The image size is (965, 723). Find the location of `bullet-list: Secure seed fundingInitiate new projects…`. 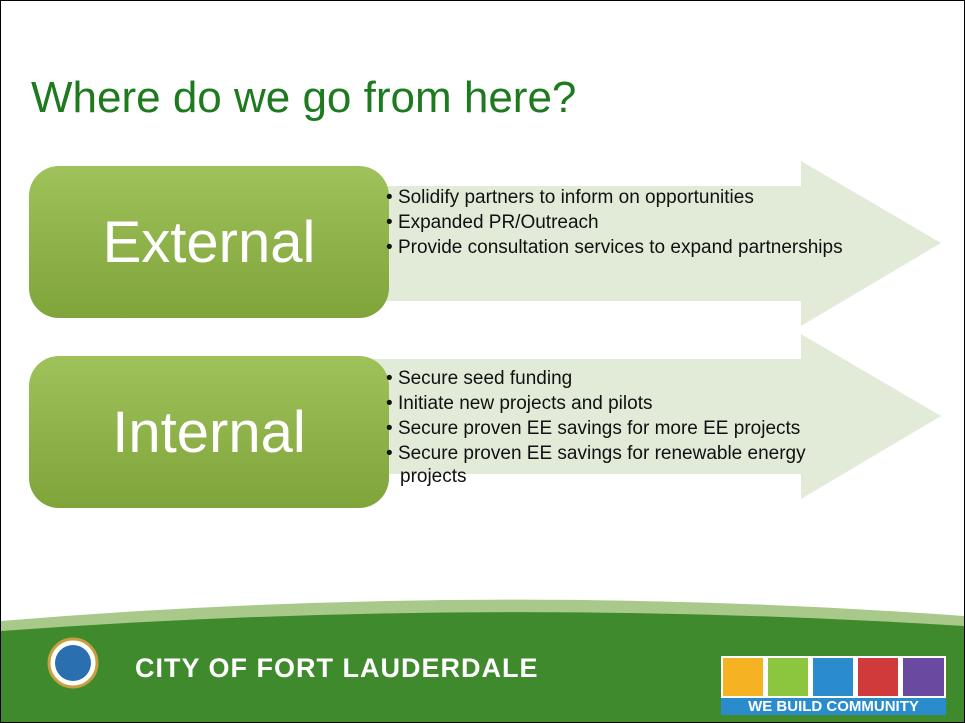

bullet-list: Secure seed fundingInitiate new projects… is located at coordinates (626, 428).